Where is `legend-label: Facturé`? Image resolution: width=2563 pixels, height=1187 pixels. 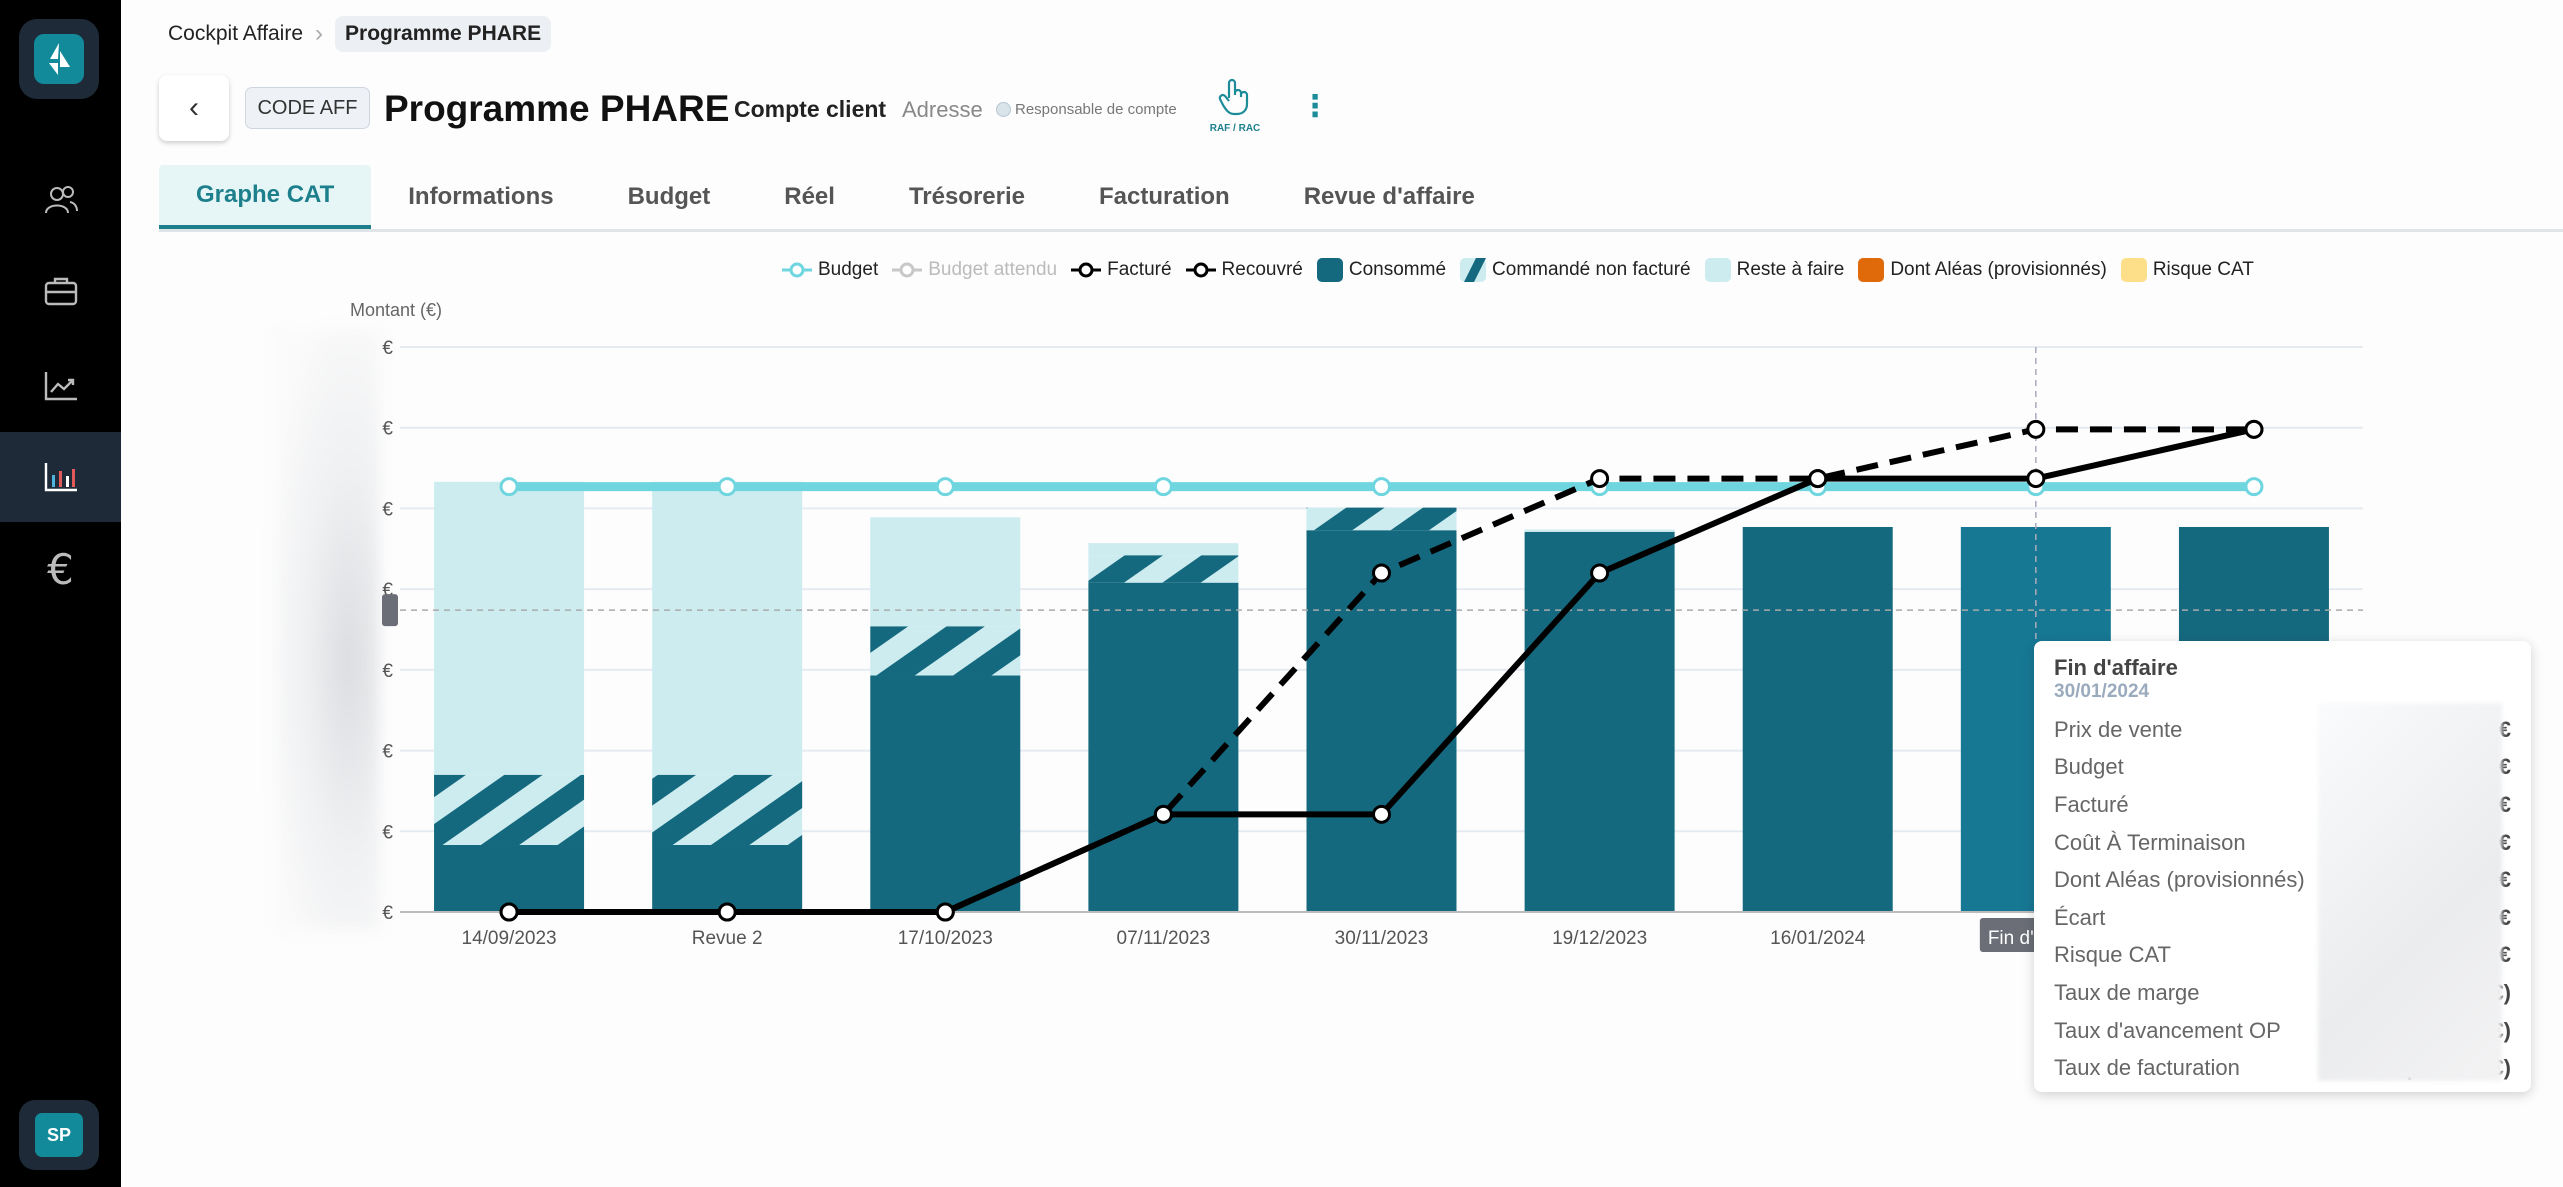 legend-label: Facturé is located at coordinates (1139, 269).